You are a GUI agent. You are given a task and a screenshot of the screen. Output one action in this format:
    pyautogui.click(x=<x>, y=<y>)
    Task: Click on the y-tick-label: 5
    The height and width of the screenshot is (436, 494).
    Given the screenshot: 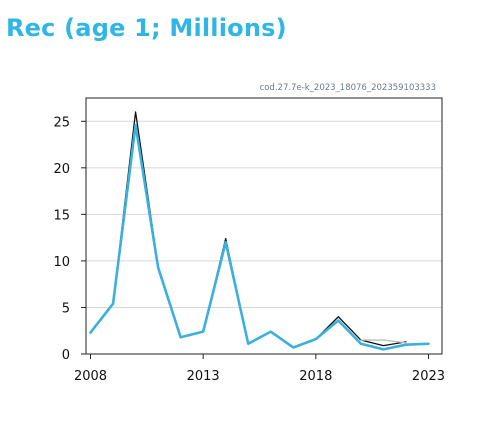 What is the action you would take?
    pyautogui.click(x=66, y=308)
    